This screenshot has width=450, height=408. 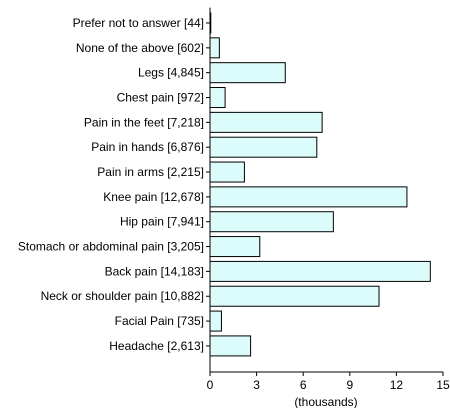 I want to click on x-tick-label: 6, so click(x=303, y=385).